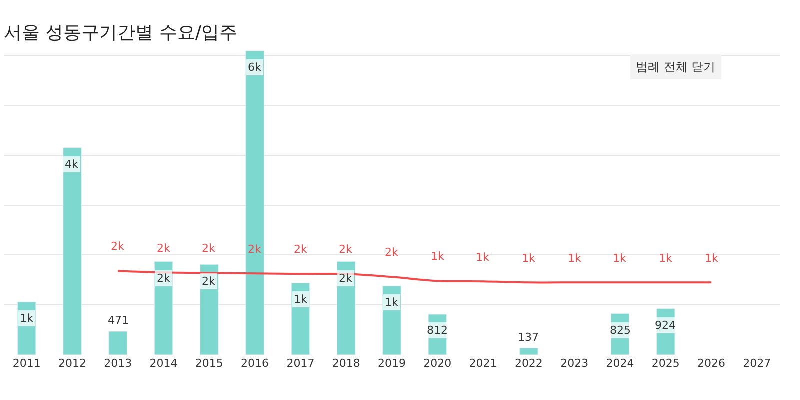  What do you see at coordinates (72, 363) in the screenshot?
I see `x-tick-label: 2012` at bounding box center [72, 363].